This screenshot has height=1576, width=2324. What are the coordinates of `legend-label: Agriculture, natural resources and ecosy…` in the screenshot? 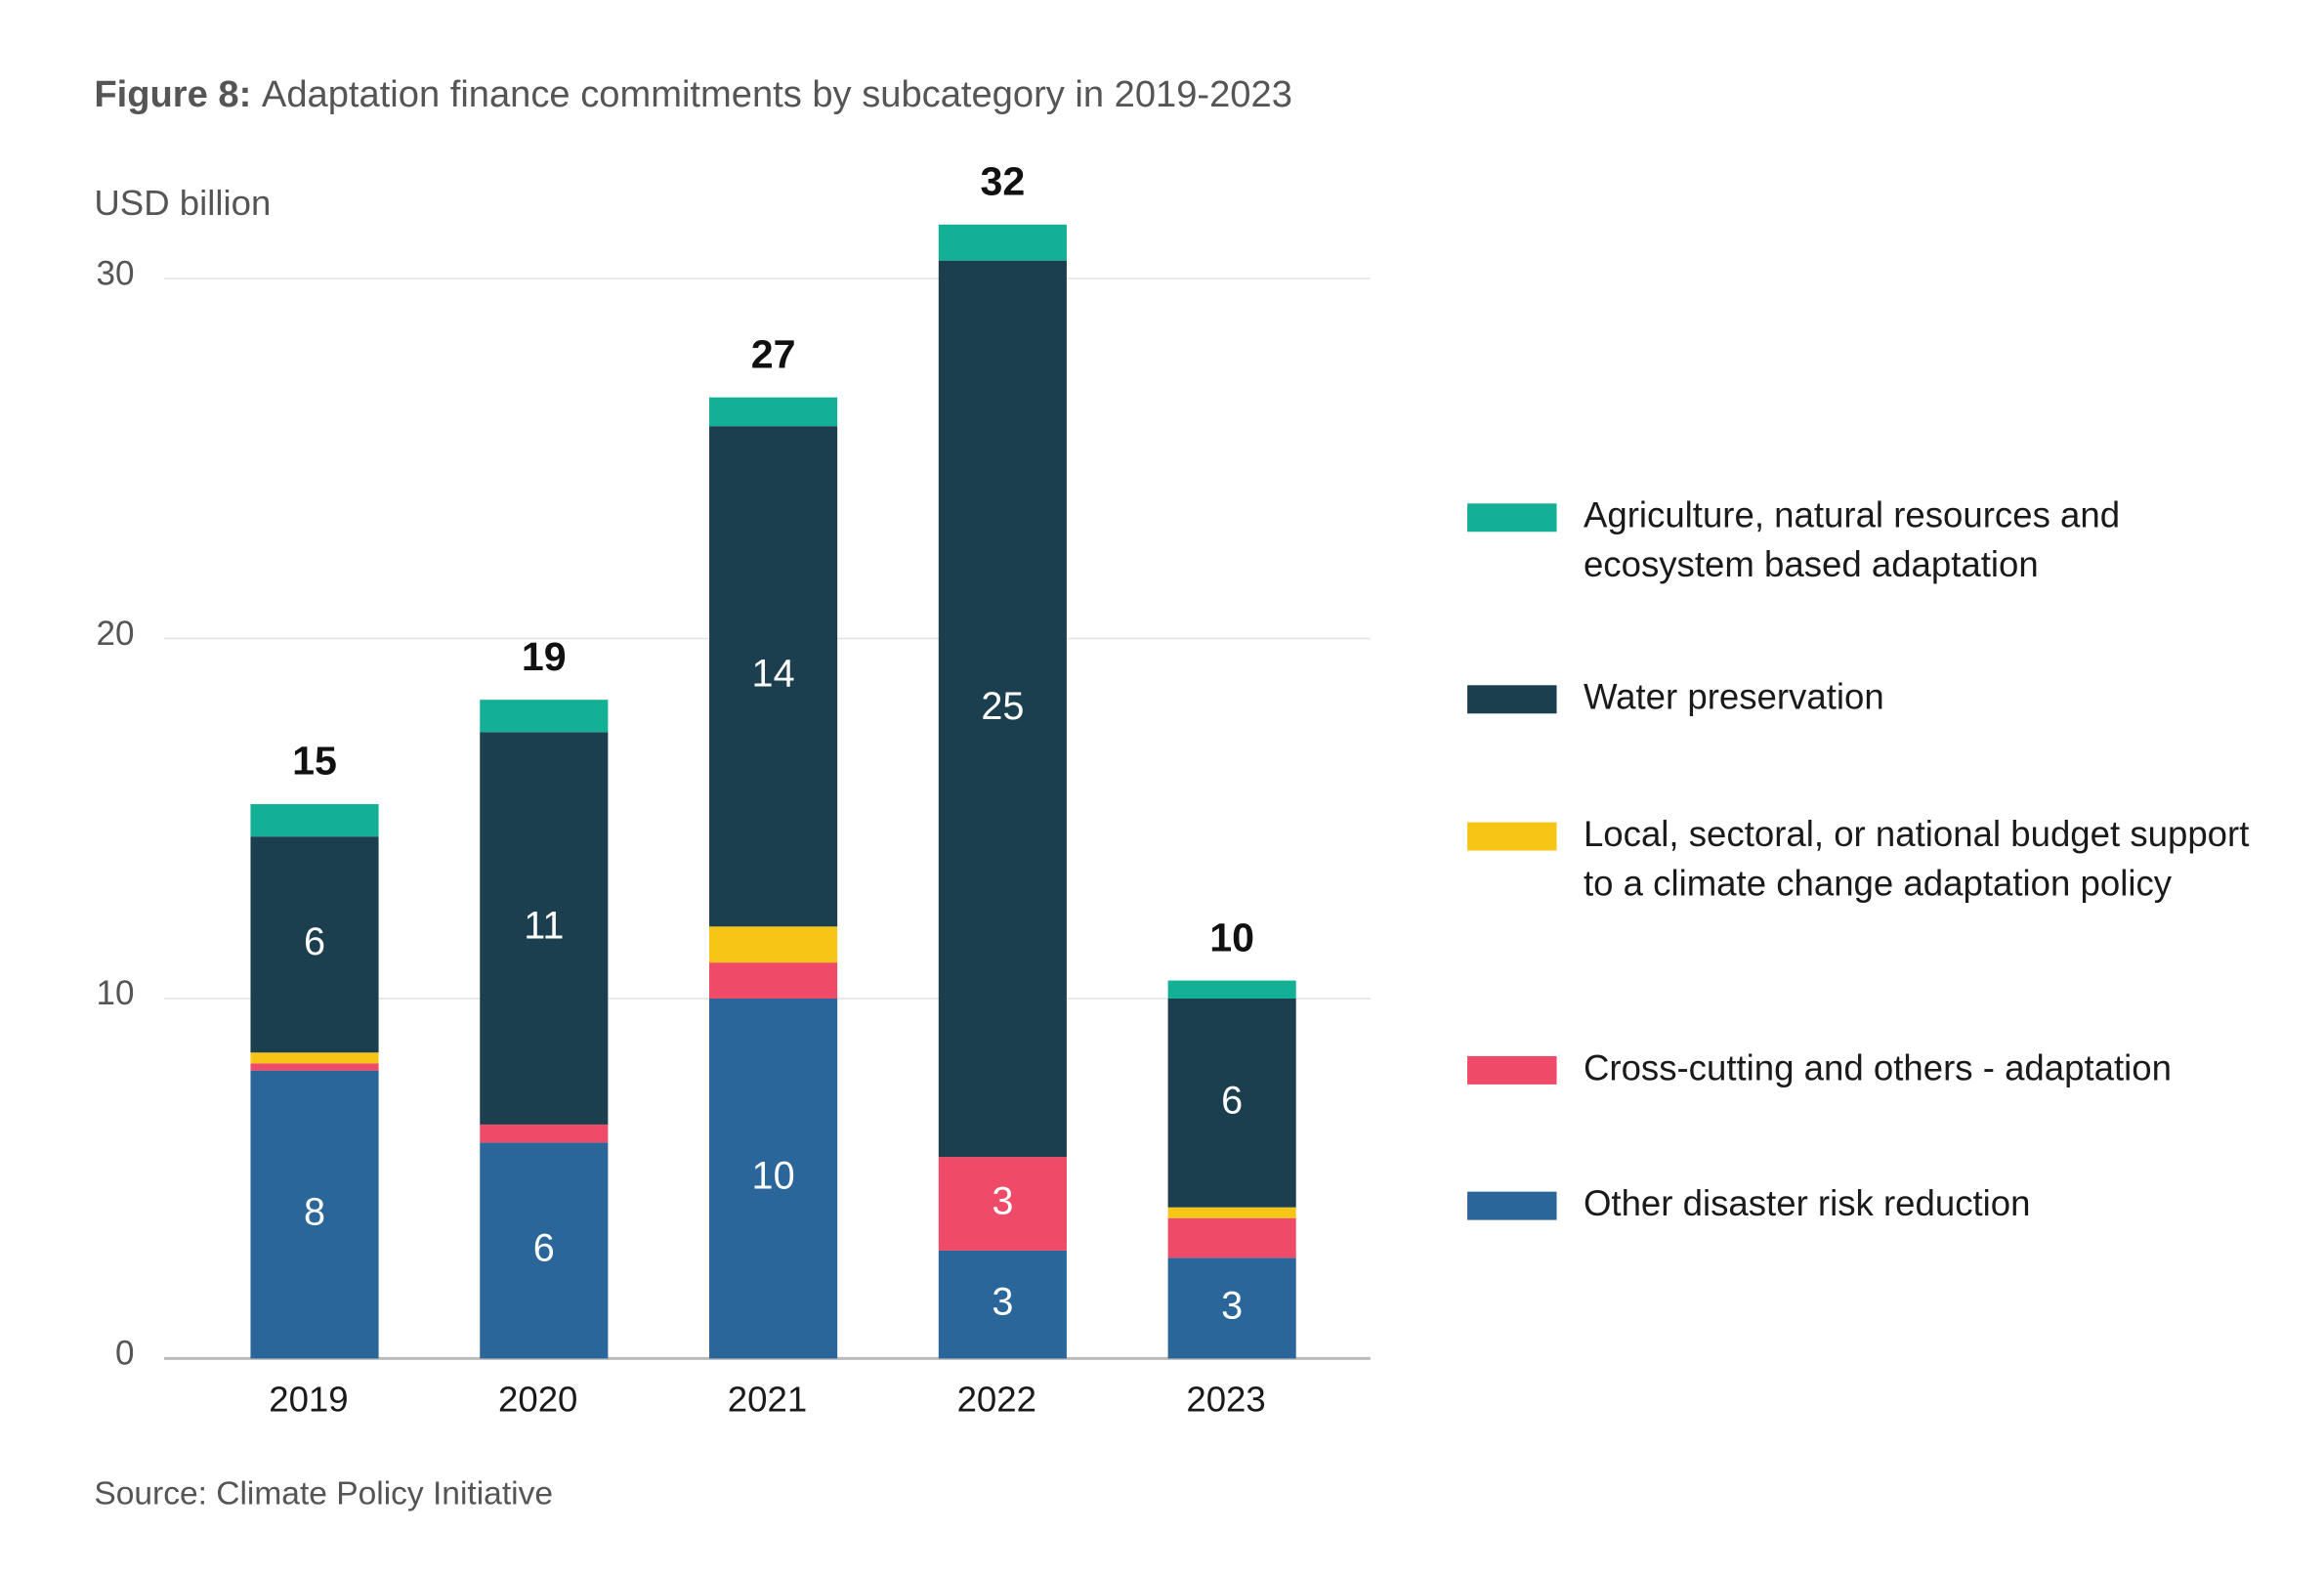 It's located at (1852, 540).